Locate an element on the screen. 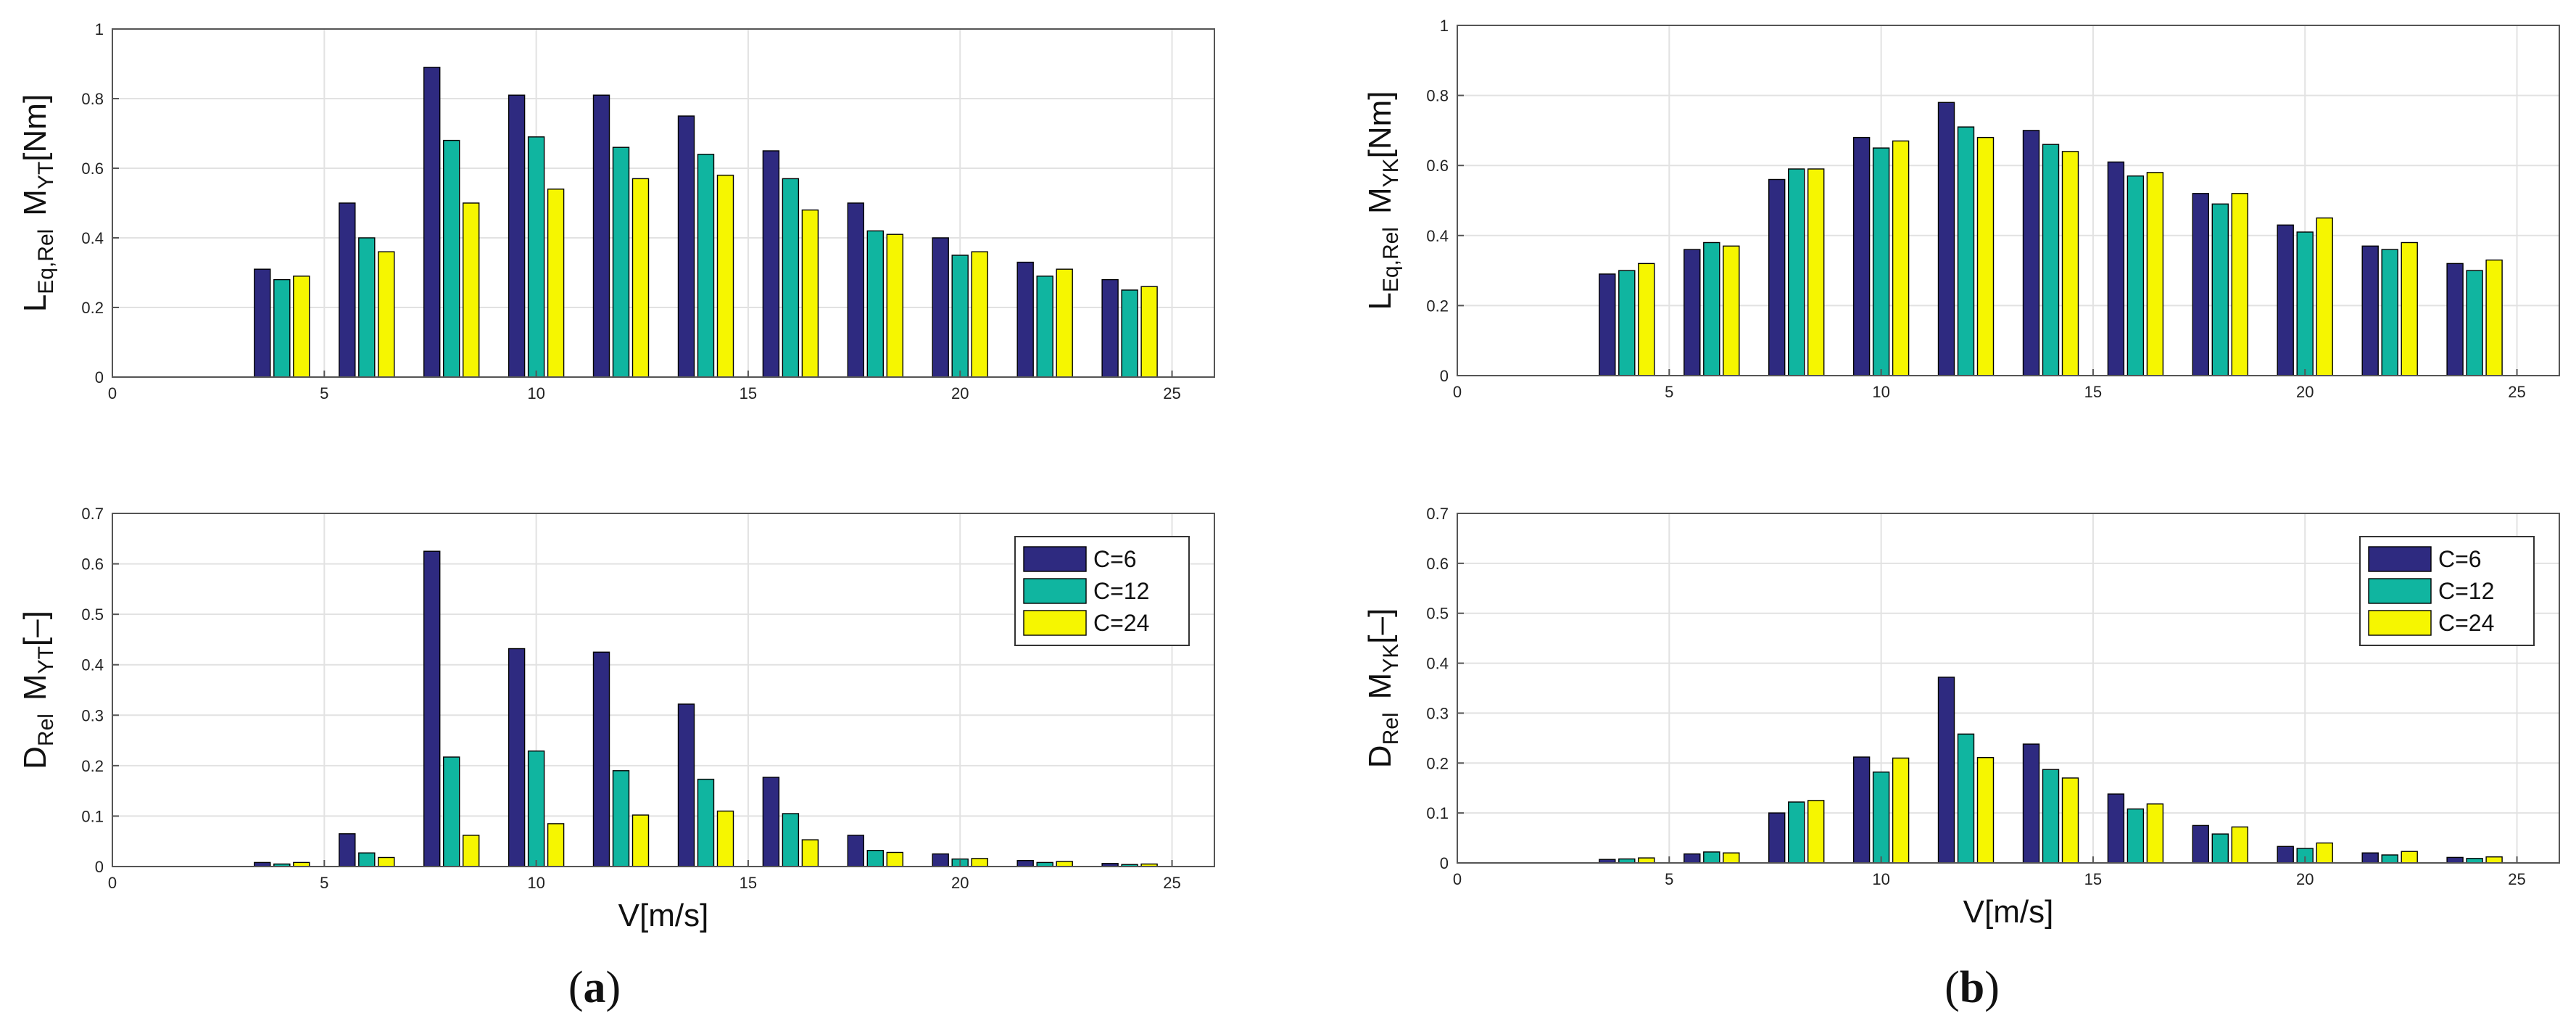 Image resolution: width=2576 pixels, height=1021 pixels. y-axis-label: DRel MYK[–] is located at coordinates (1383, 688).